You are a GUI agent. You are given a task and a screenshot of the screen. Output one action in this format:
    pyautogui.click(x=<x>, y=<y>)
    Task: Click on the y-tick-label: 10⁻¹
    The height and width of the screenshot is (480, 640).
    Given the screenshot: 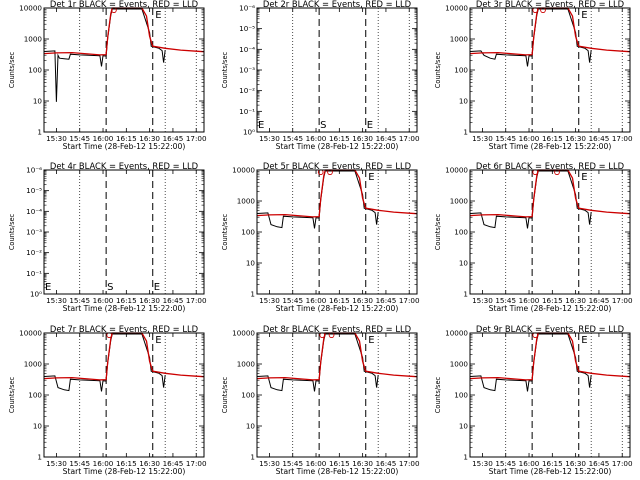 What is the action you would take?
    pyautogui.click(x=247, y=111)
    